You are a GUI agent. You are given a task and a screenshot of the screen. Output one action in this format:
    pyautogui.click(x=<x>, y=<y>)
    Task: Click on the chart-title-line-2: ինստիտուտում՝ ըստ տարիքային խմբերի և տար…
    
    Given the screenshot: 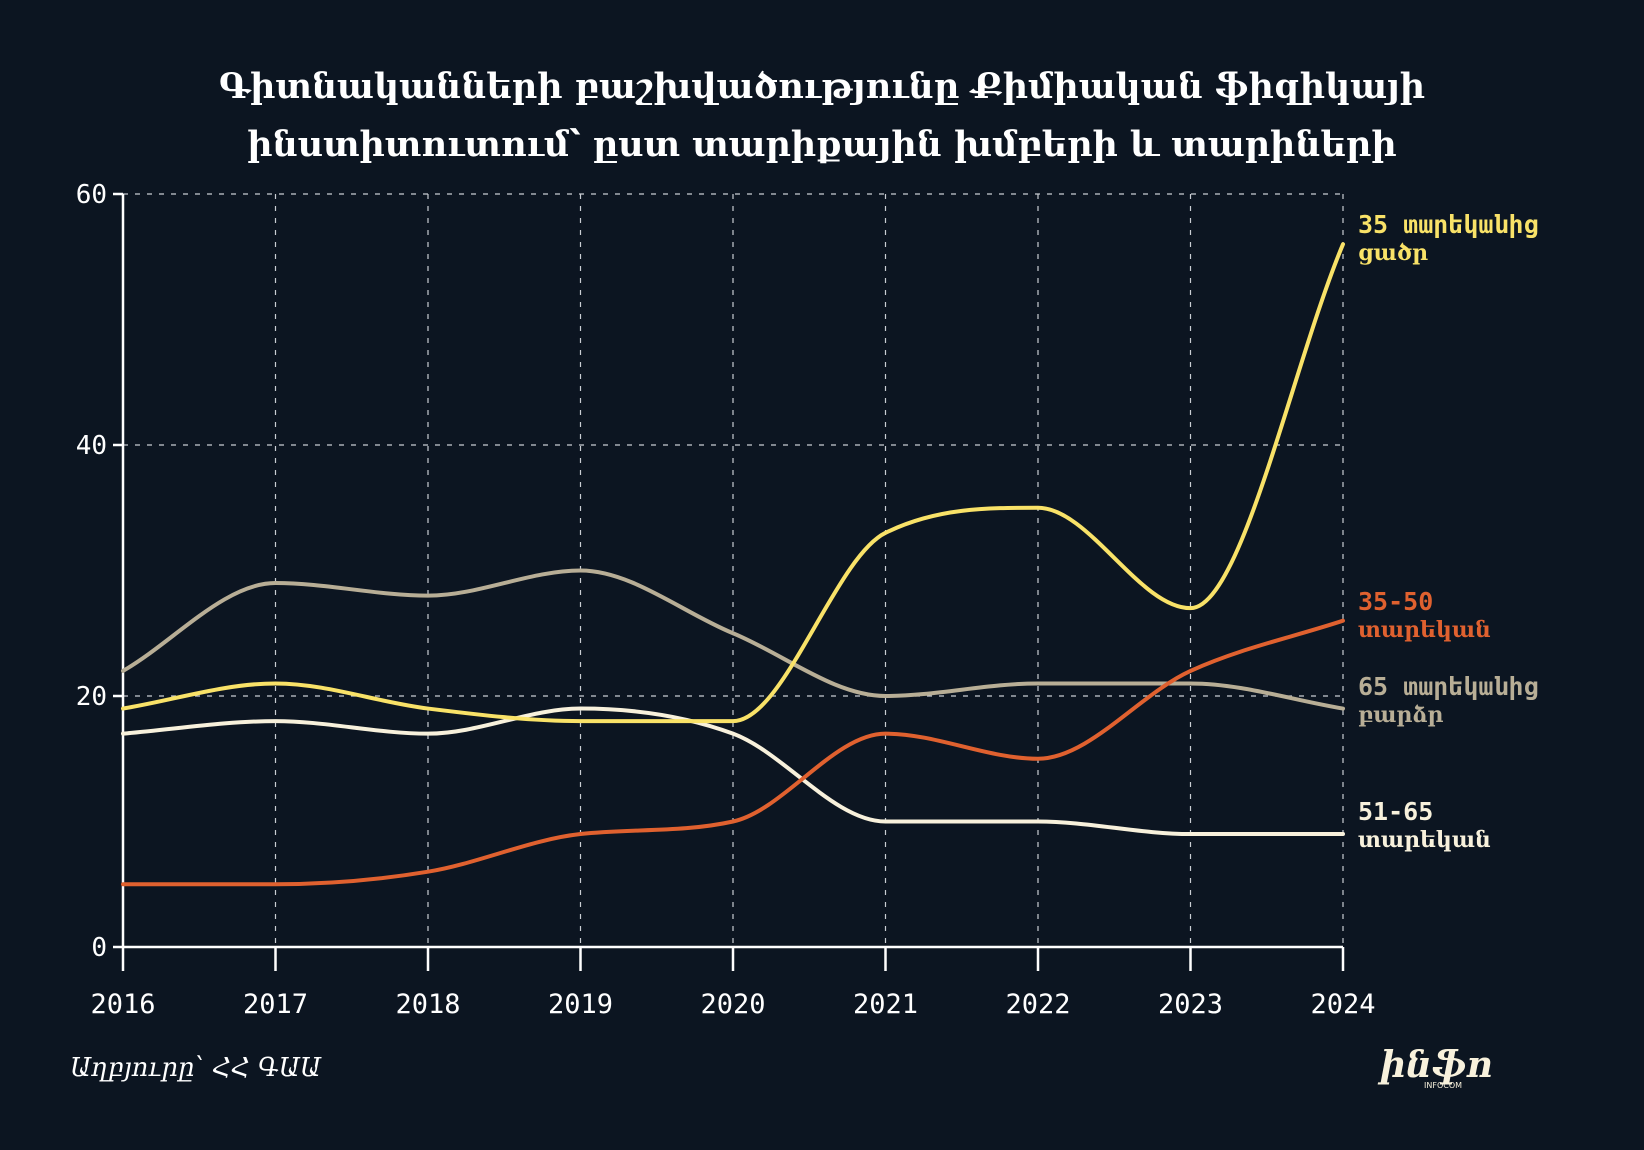 What is the action you would take?
    pyautogui.click(x=822, y=144)
    